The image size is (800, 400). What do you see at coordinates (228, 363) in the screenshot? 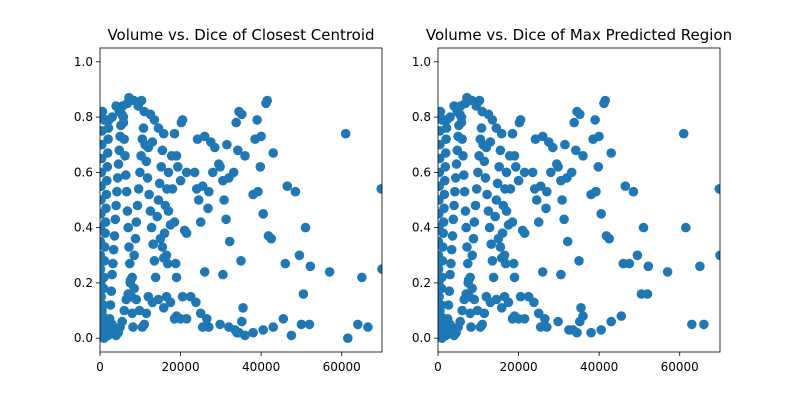
I see `x-axis: 0 20000 40000 60000` at bounding box center [228, 363].